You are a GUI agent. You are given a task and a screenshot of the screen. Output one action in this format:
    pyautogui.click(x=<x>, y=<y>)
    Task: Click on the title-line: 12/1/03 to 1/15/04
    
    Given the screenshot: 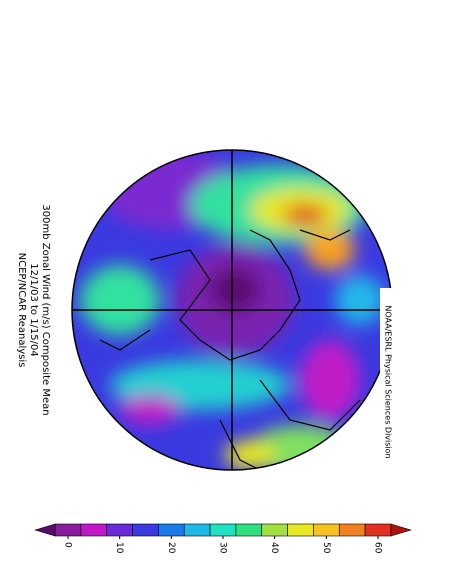 What is the action you would take?
    pyautogui.click(x=33, y=310)
    